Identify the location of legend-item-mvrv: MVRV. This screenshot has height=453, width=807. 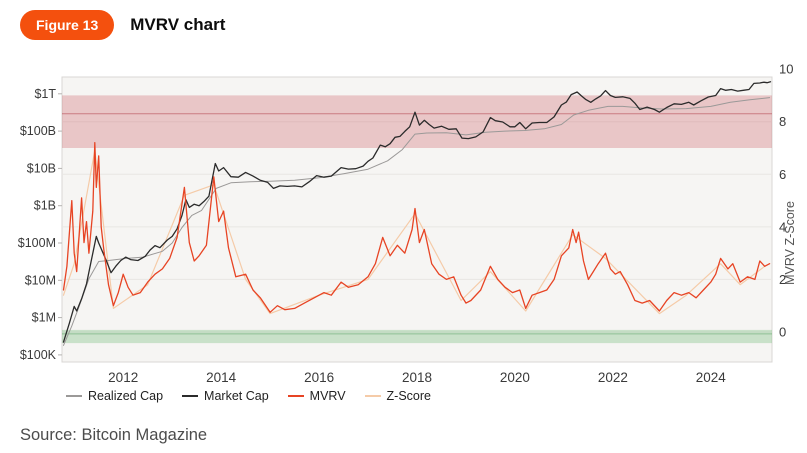
(316, 396).